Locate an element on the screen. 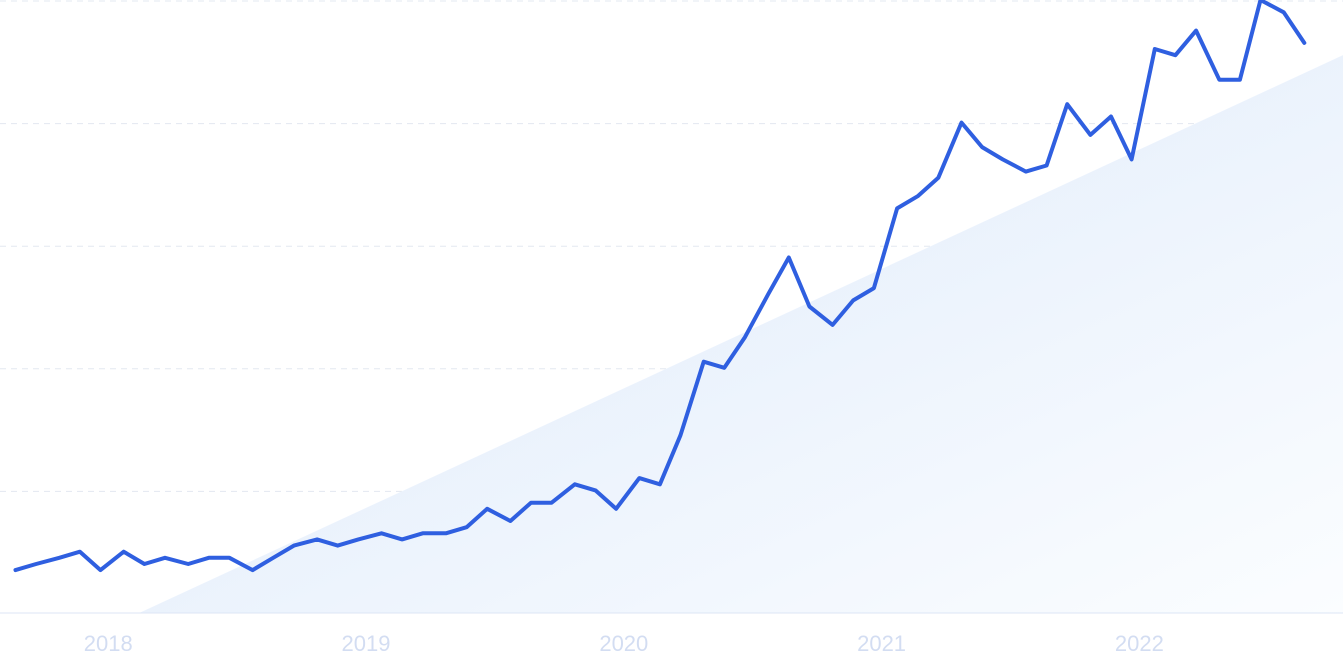  x-tick-label: 2020 is located at coordinates (623, 643).